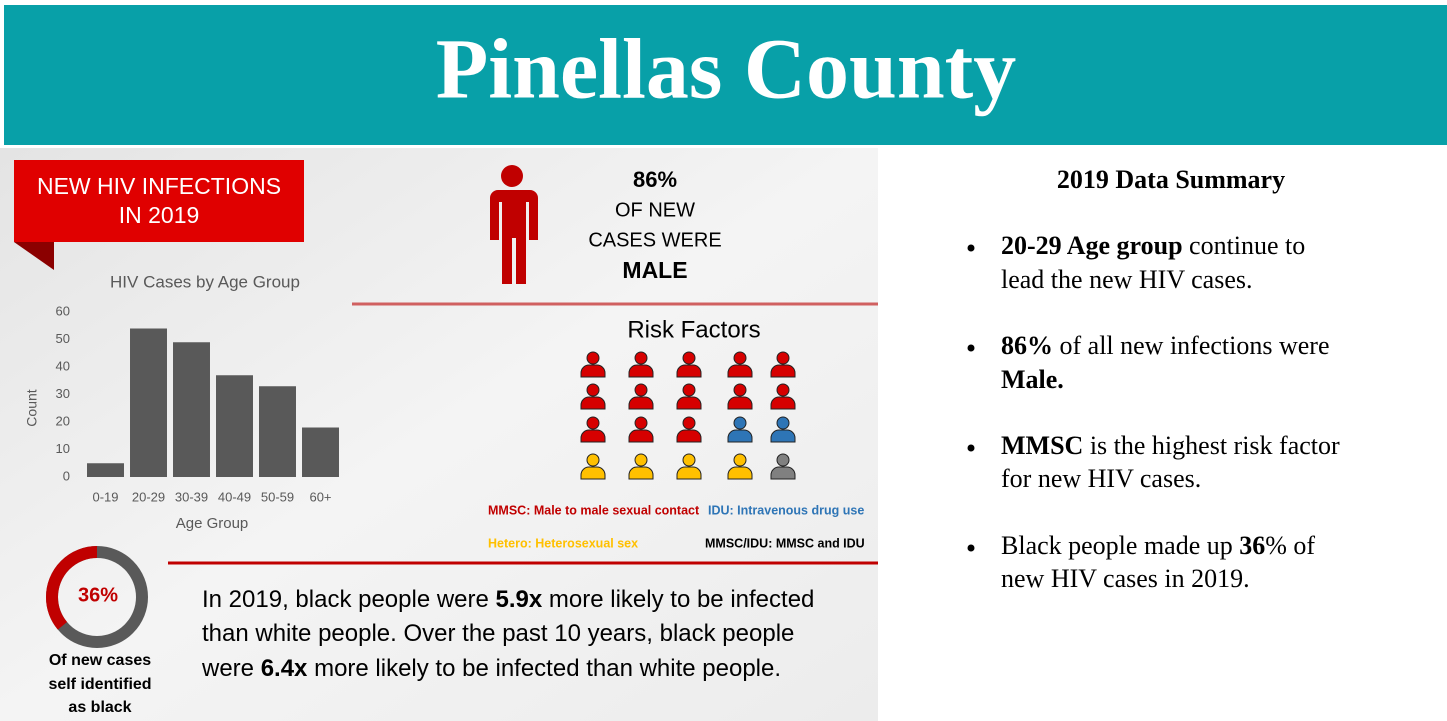 This screenshot has height=721, width=1447. What do you see at coordinates (231, 668) in the screenshot?
I see `text: were` at bounding box center [231, 668].